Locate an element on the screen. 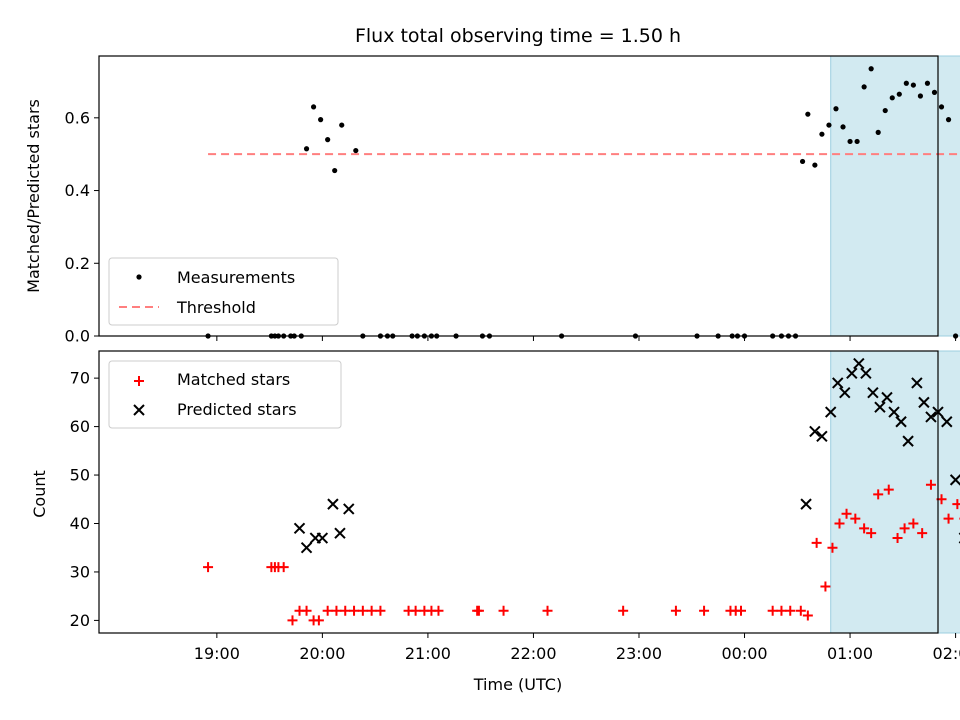  bottom-y-axis: 20 30 40 50 60 70 is located at coordinates (84, 499).